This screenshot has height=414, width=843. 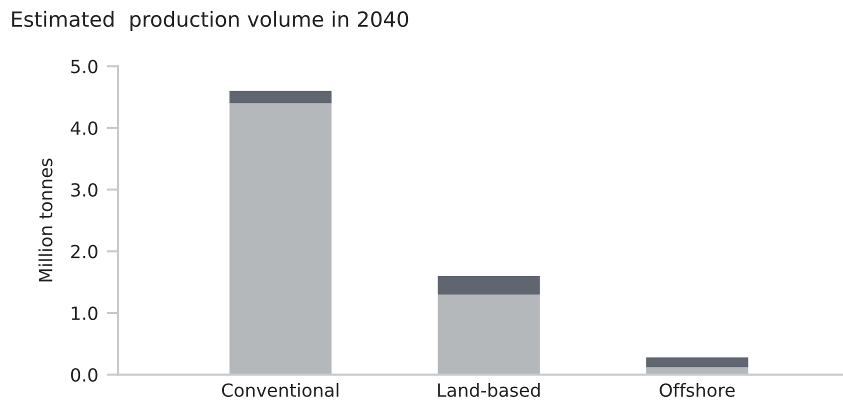 I want to click on x-tick-label: Offshore, so click(x=697, y=390).